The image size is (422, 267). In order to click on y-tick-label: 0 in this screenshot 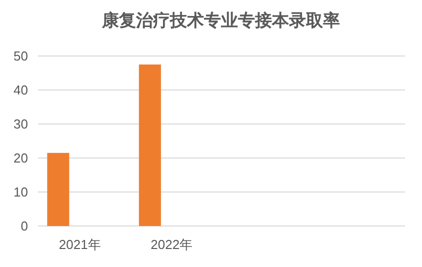, I will do `click(24, 226)`.